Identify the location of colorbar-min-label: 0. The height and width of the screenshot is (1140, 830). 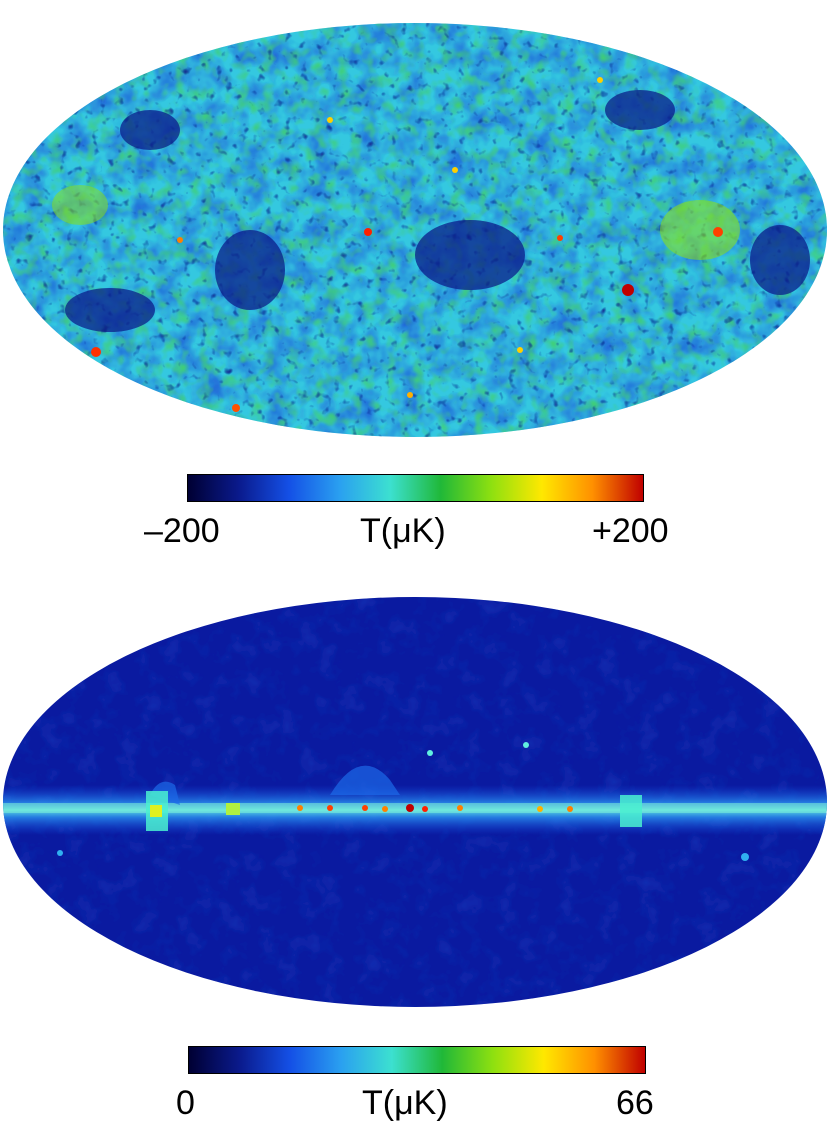
(185, 1103).